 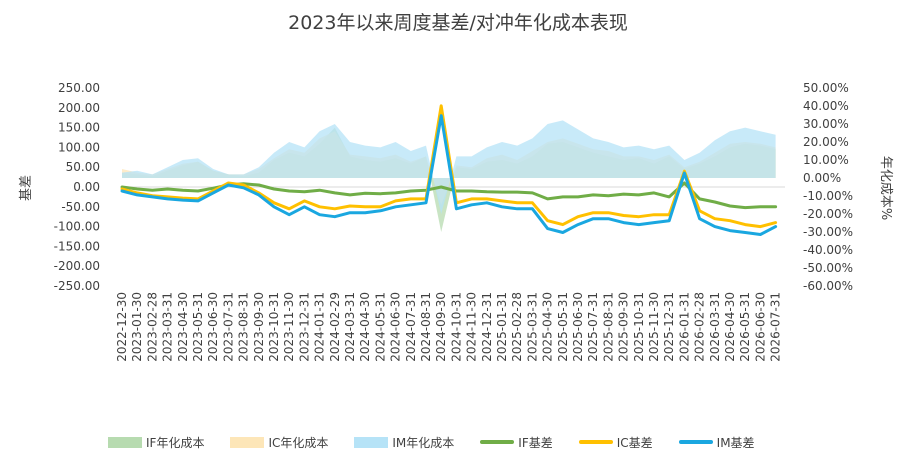 What do you see at coordinates (745, 327) in the screenshot?
I see `x-tick-label: 2026-05-31` at bounding box center [745, 327].